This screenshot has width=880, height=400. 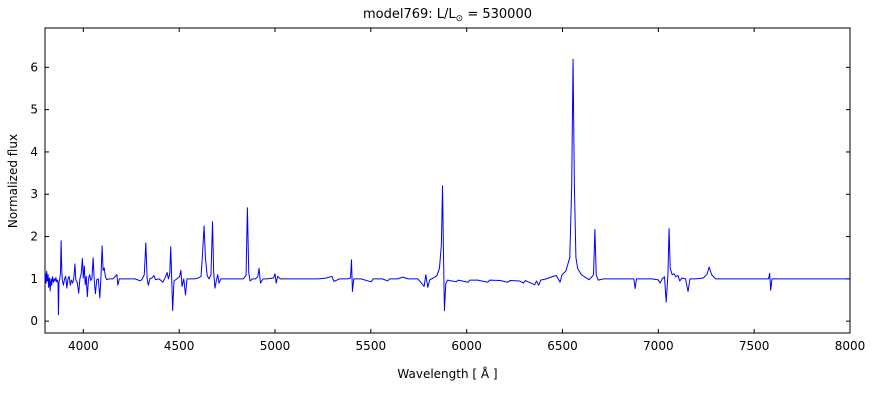 I want to click on y-tick-label: 6, so click(x=34, y=67).